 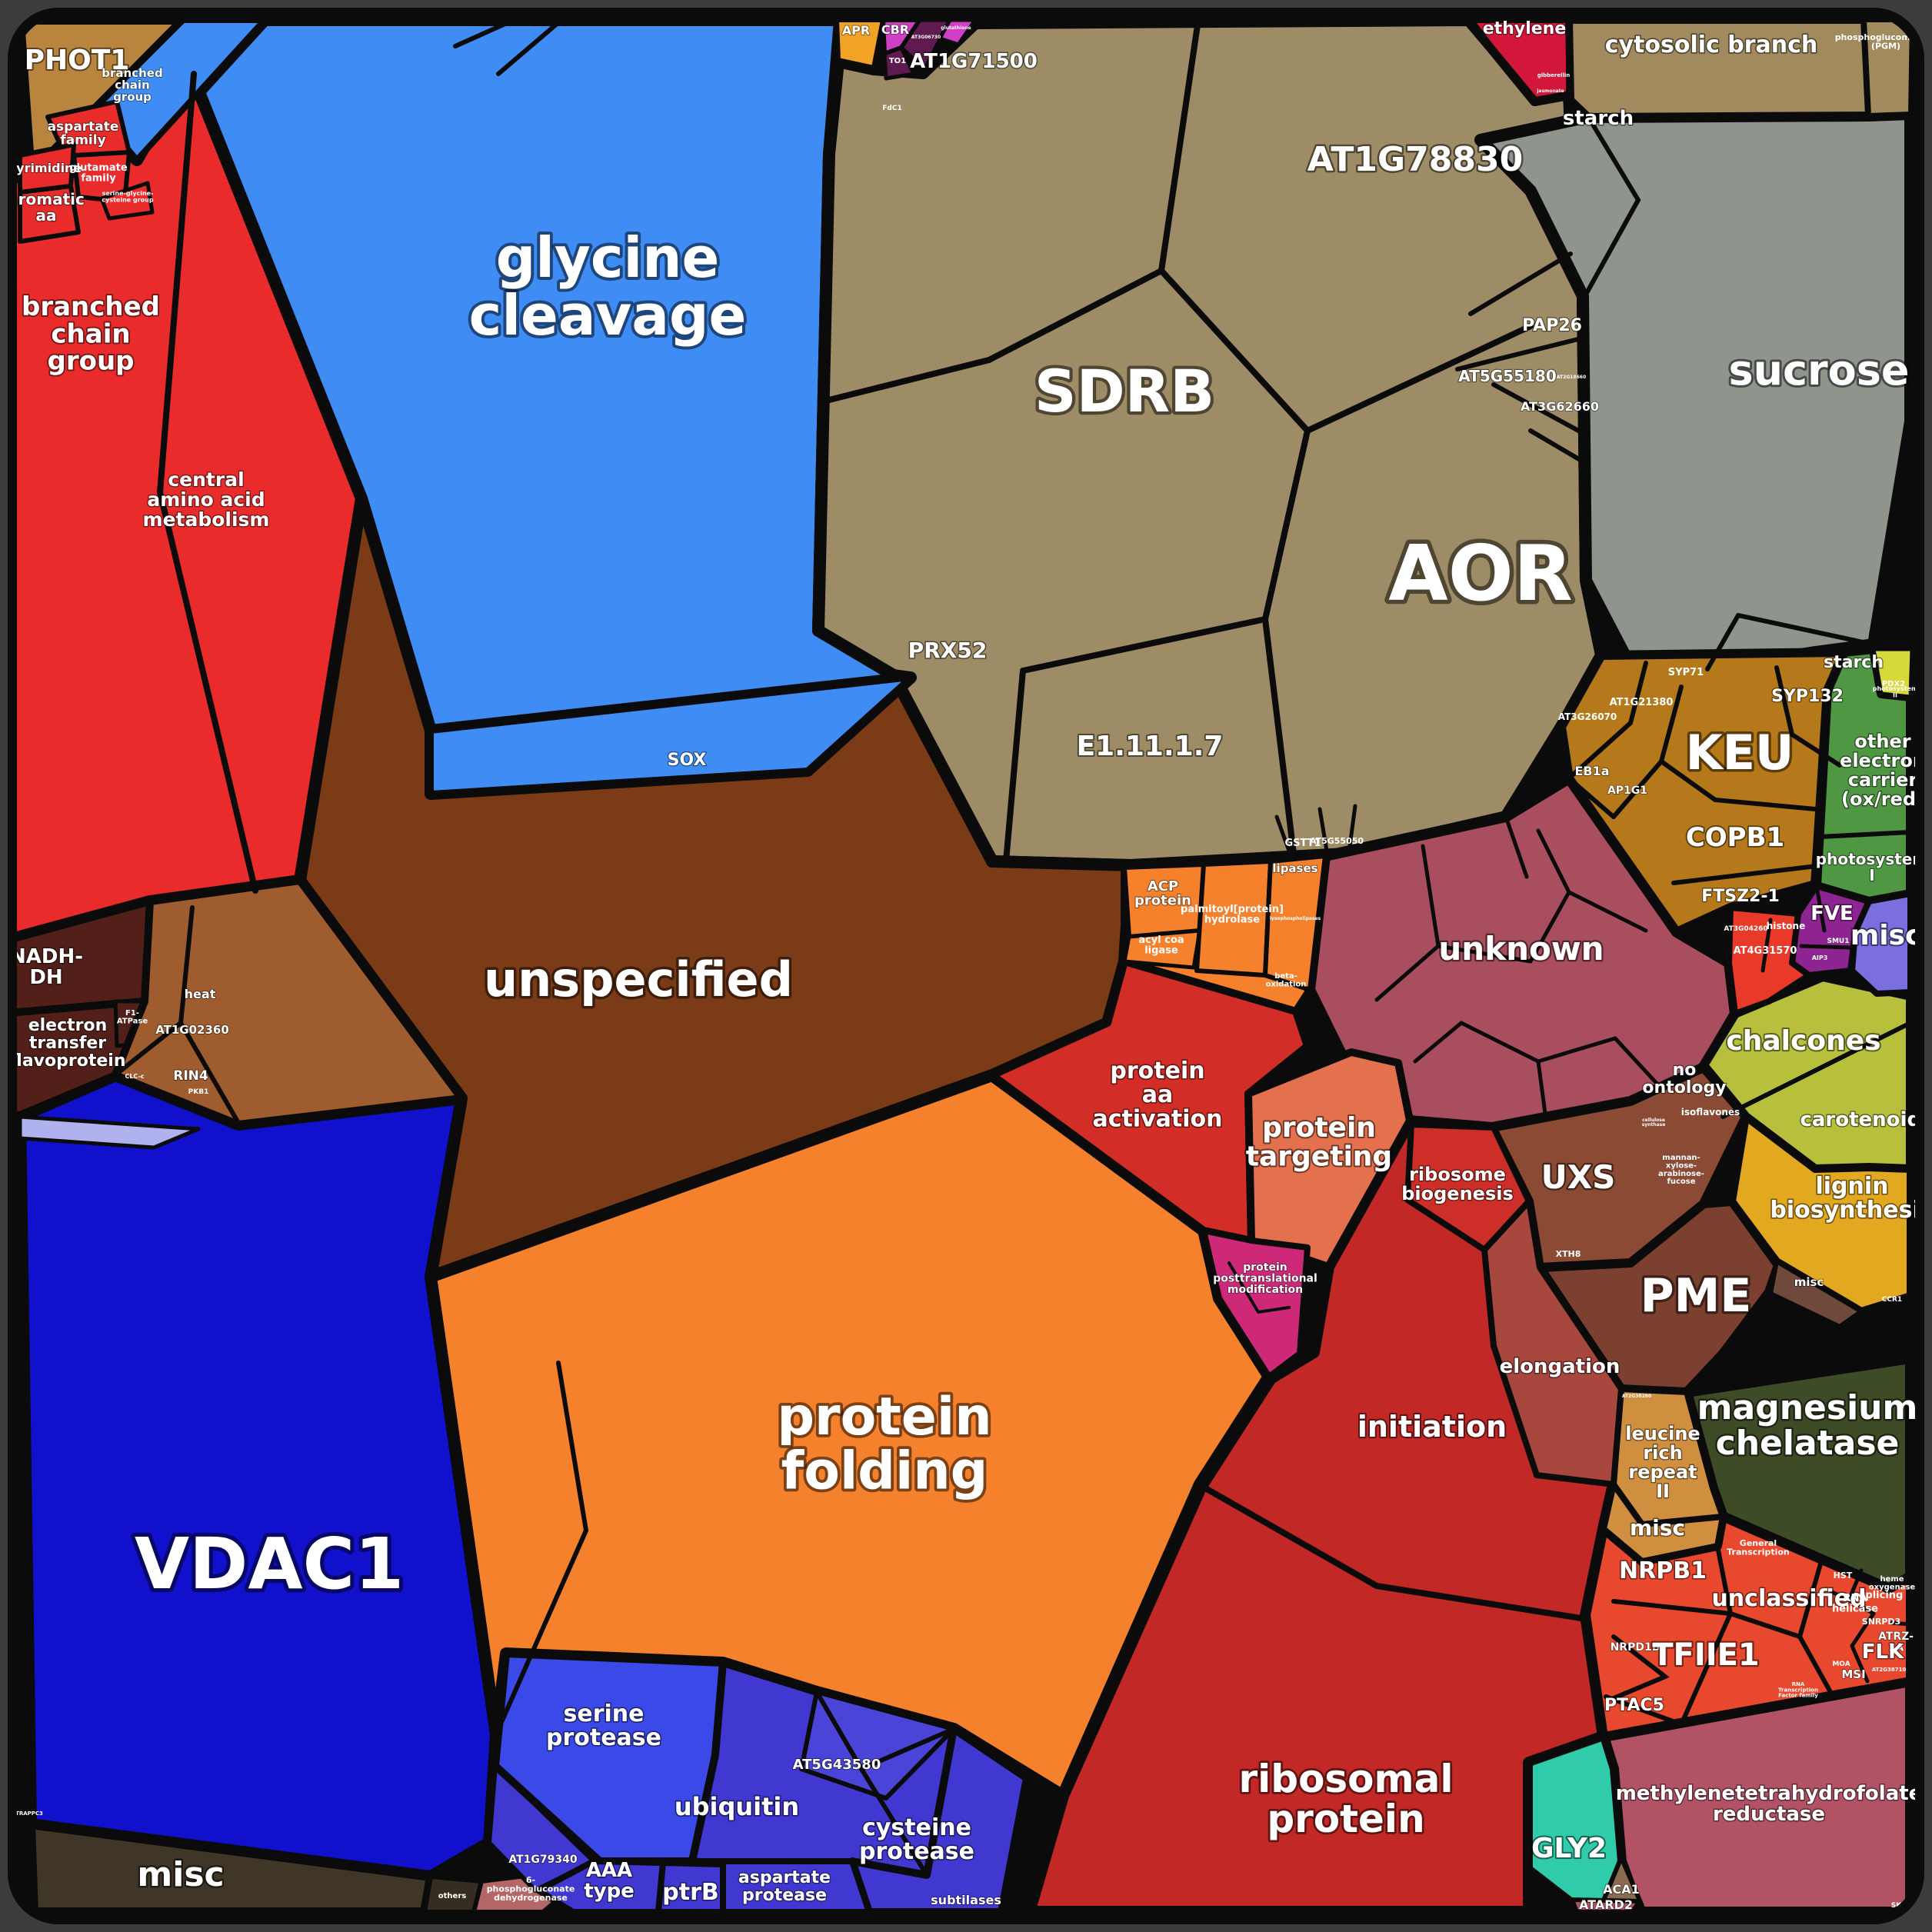 I want to click on glutathione, so click(x=958, y=32).